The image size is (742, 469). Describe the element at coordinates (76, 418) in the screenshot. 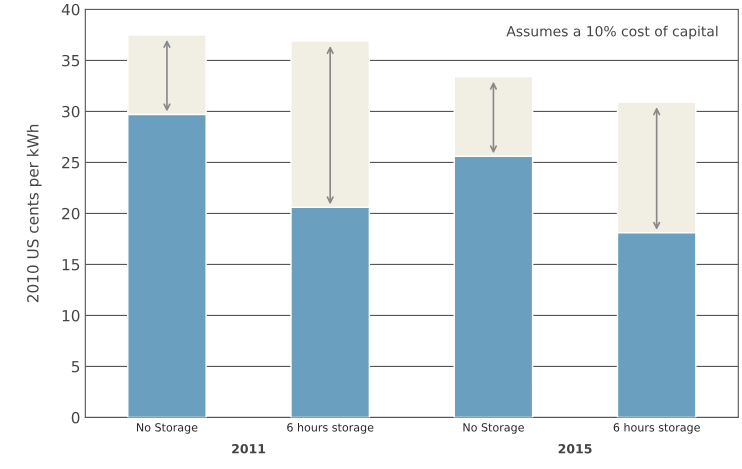

I see `y-tick-label: 0` at that location.